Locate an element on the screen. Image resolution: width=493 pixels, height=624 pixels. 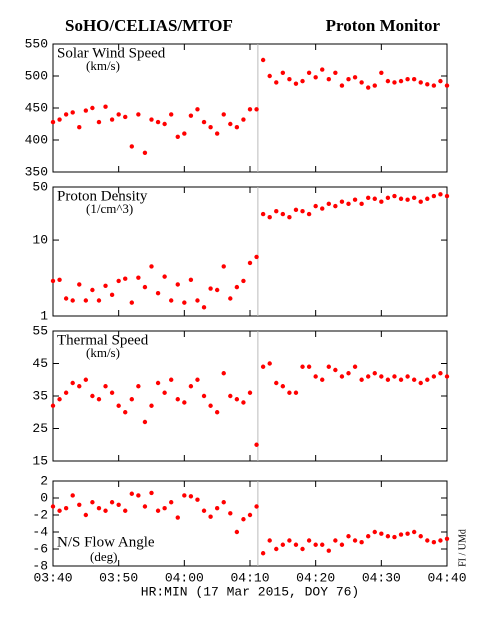
x-tick-label: 04:30 is located at coordinates (381, 577).